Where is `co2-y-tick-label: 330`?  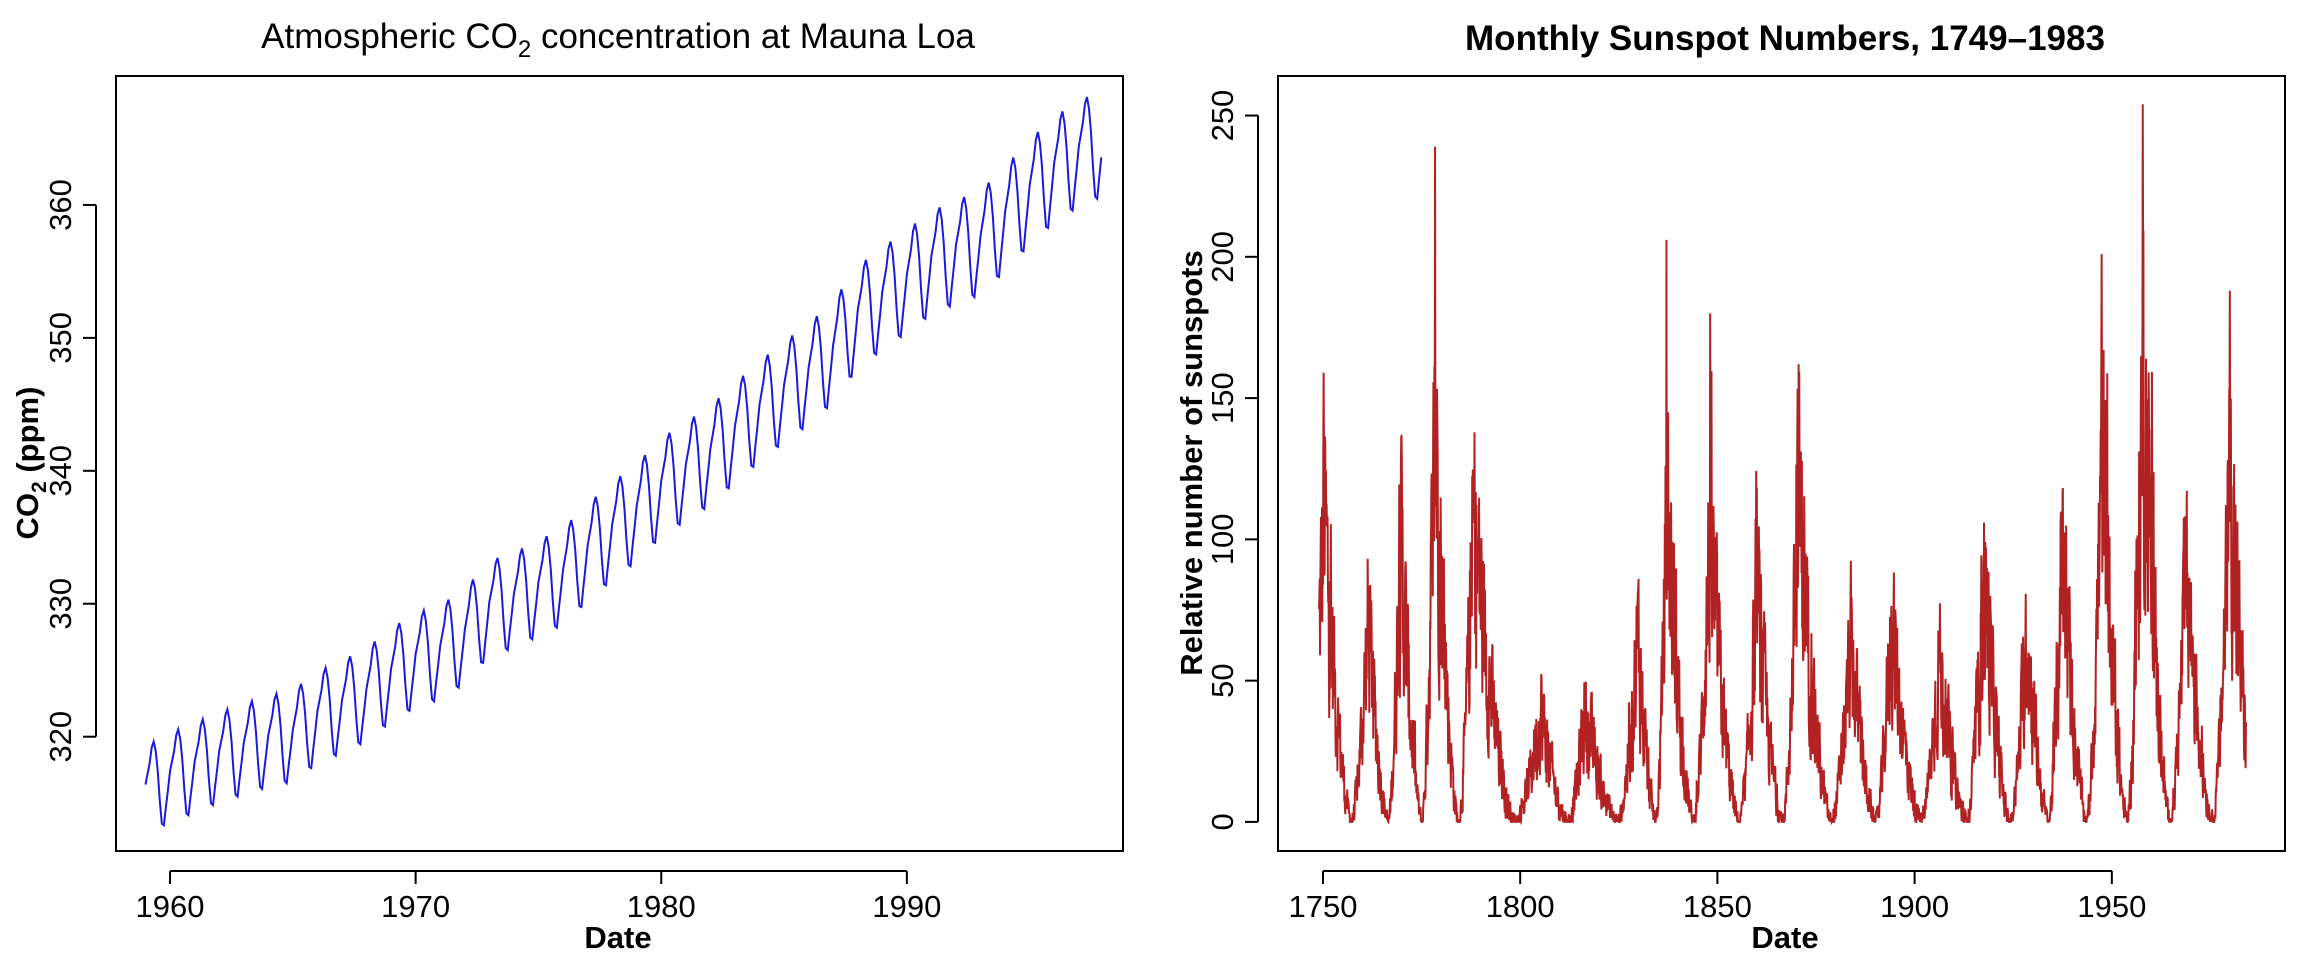 co2-y-tick-label: 330 is located at coordinates (60, 604).